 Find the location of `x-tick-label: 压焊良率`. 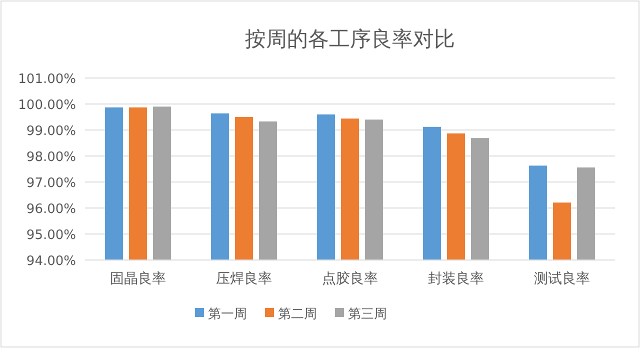

x-tick-label: 压焊良率 is located at coordinates (244, 279).